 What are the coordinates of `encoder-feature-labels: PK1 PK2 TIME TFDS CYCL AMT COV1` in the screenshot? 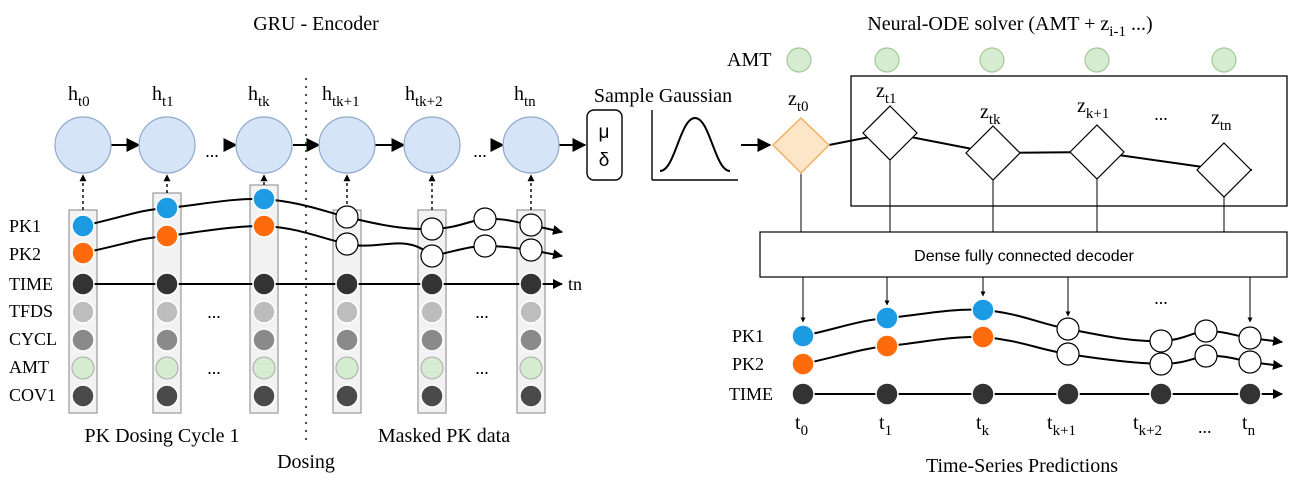 It's located at (33, 310).